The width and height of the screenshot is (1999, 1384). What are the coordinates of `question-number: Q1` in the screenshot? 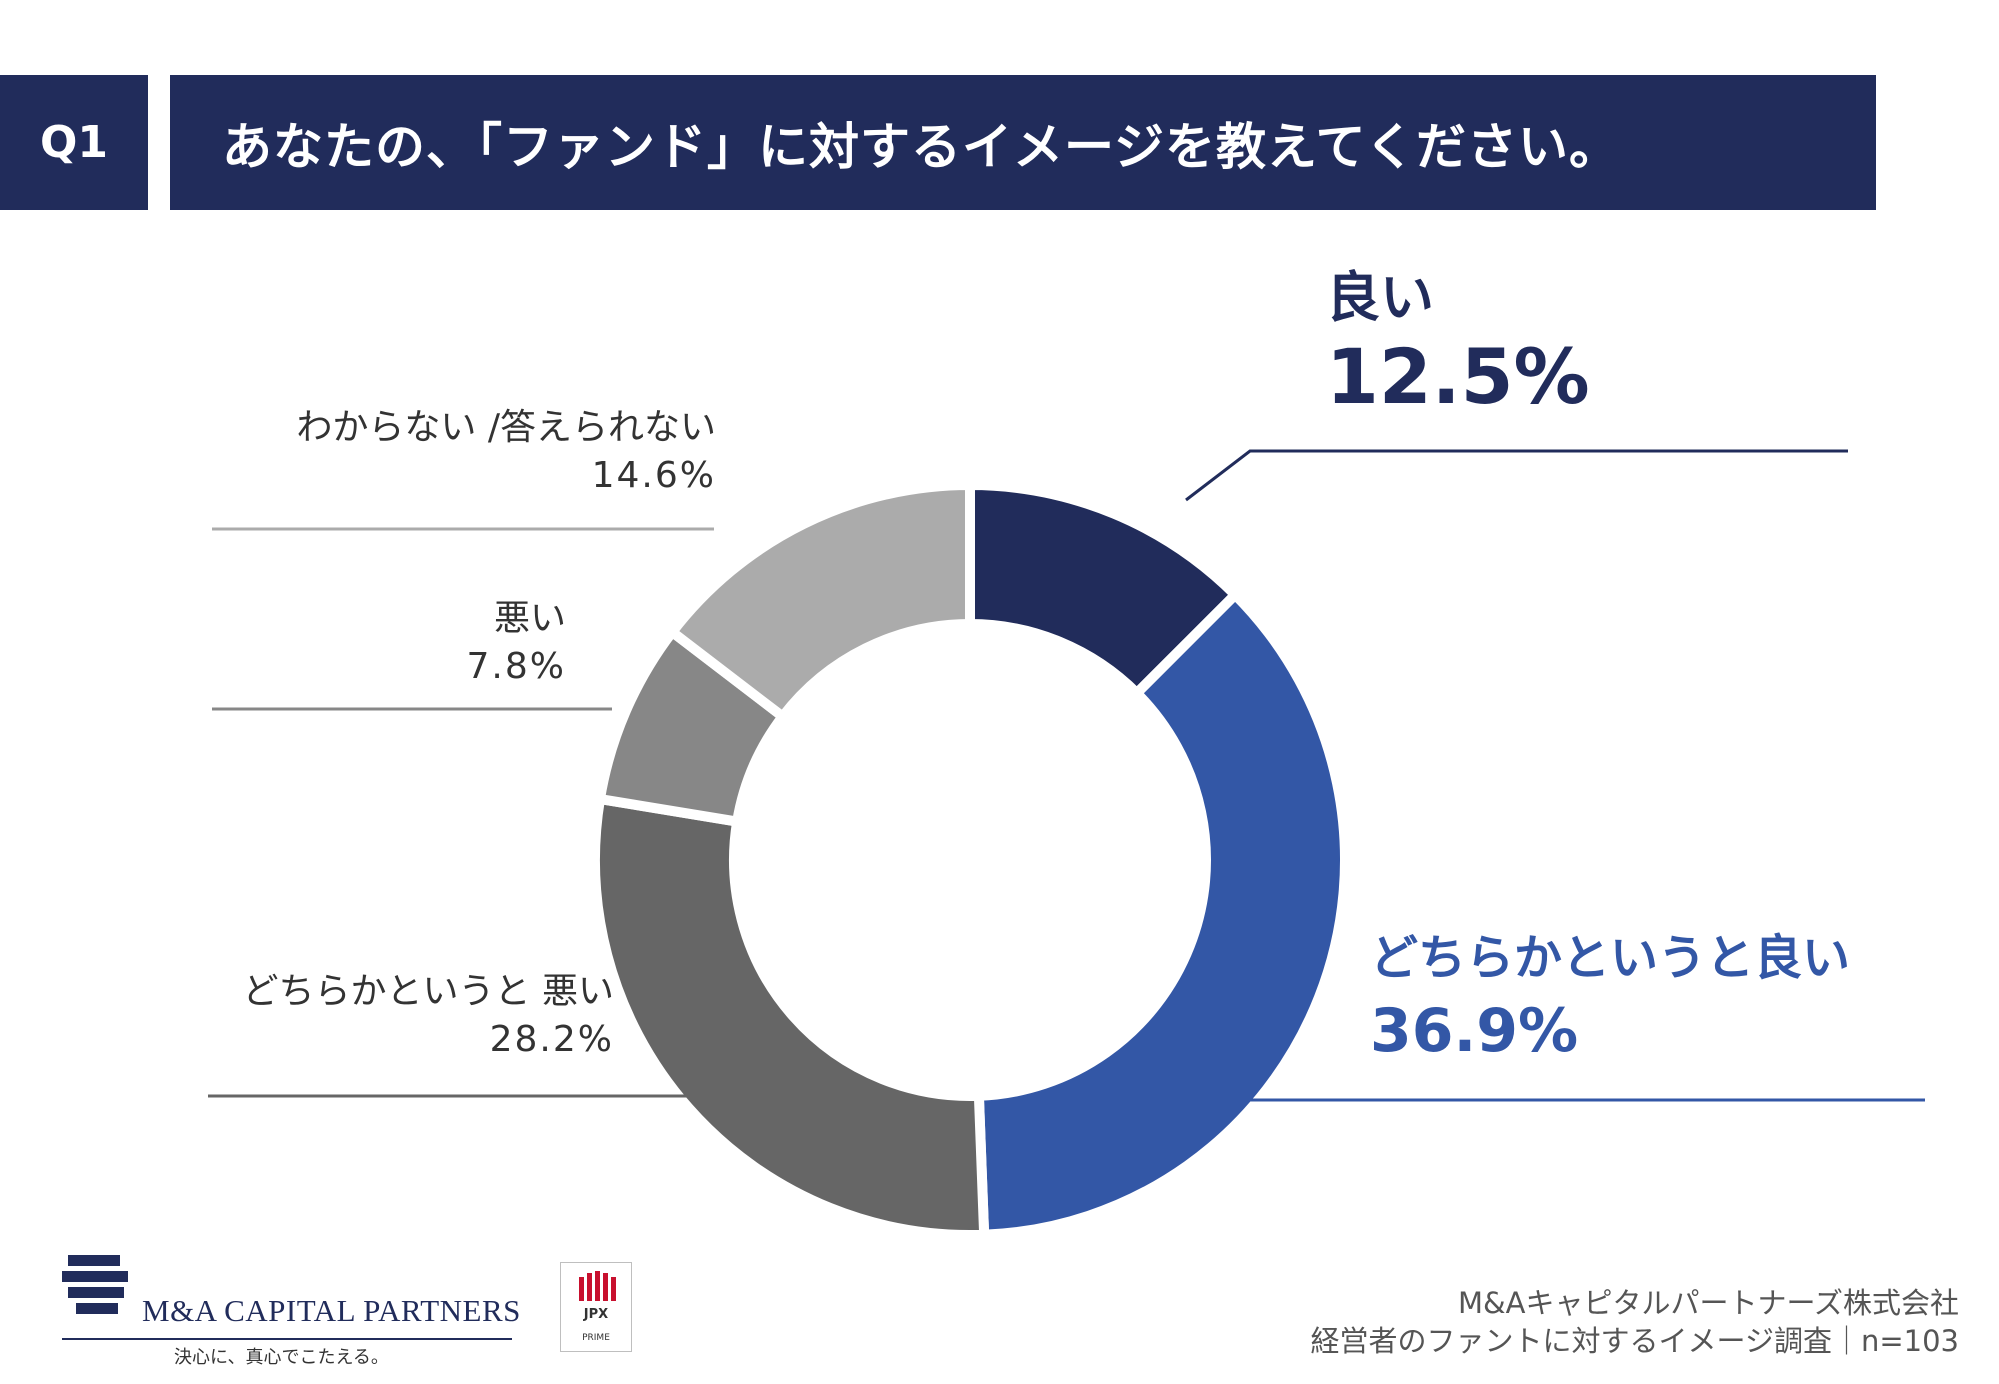 It's located at (74, 142).